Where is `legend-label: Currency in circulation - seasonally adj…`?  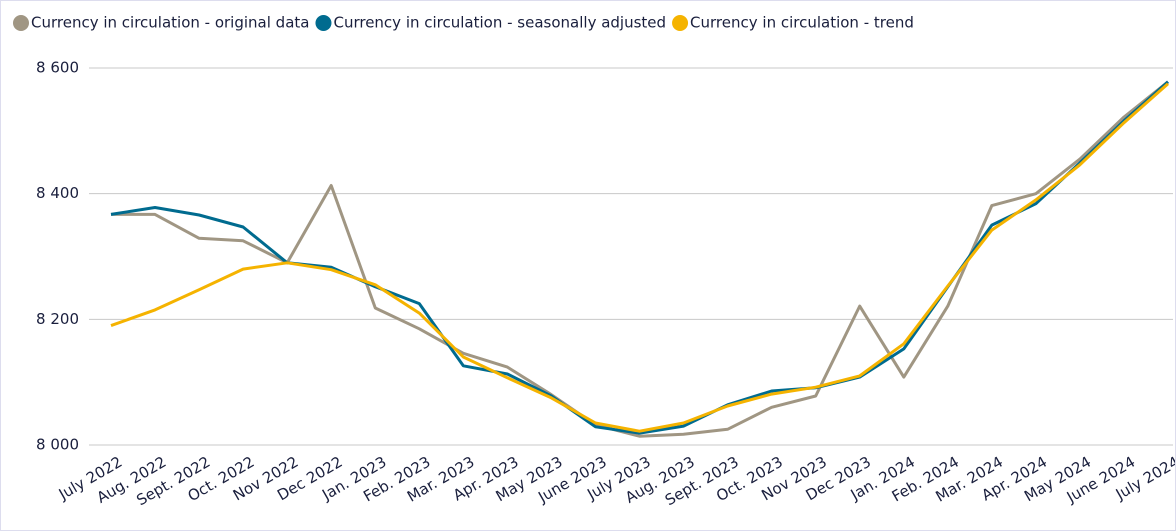 legend-label: Currency in circulation - seasonally adj… is located at coordinates (499, 23).